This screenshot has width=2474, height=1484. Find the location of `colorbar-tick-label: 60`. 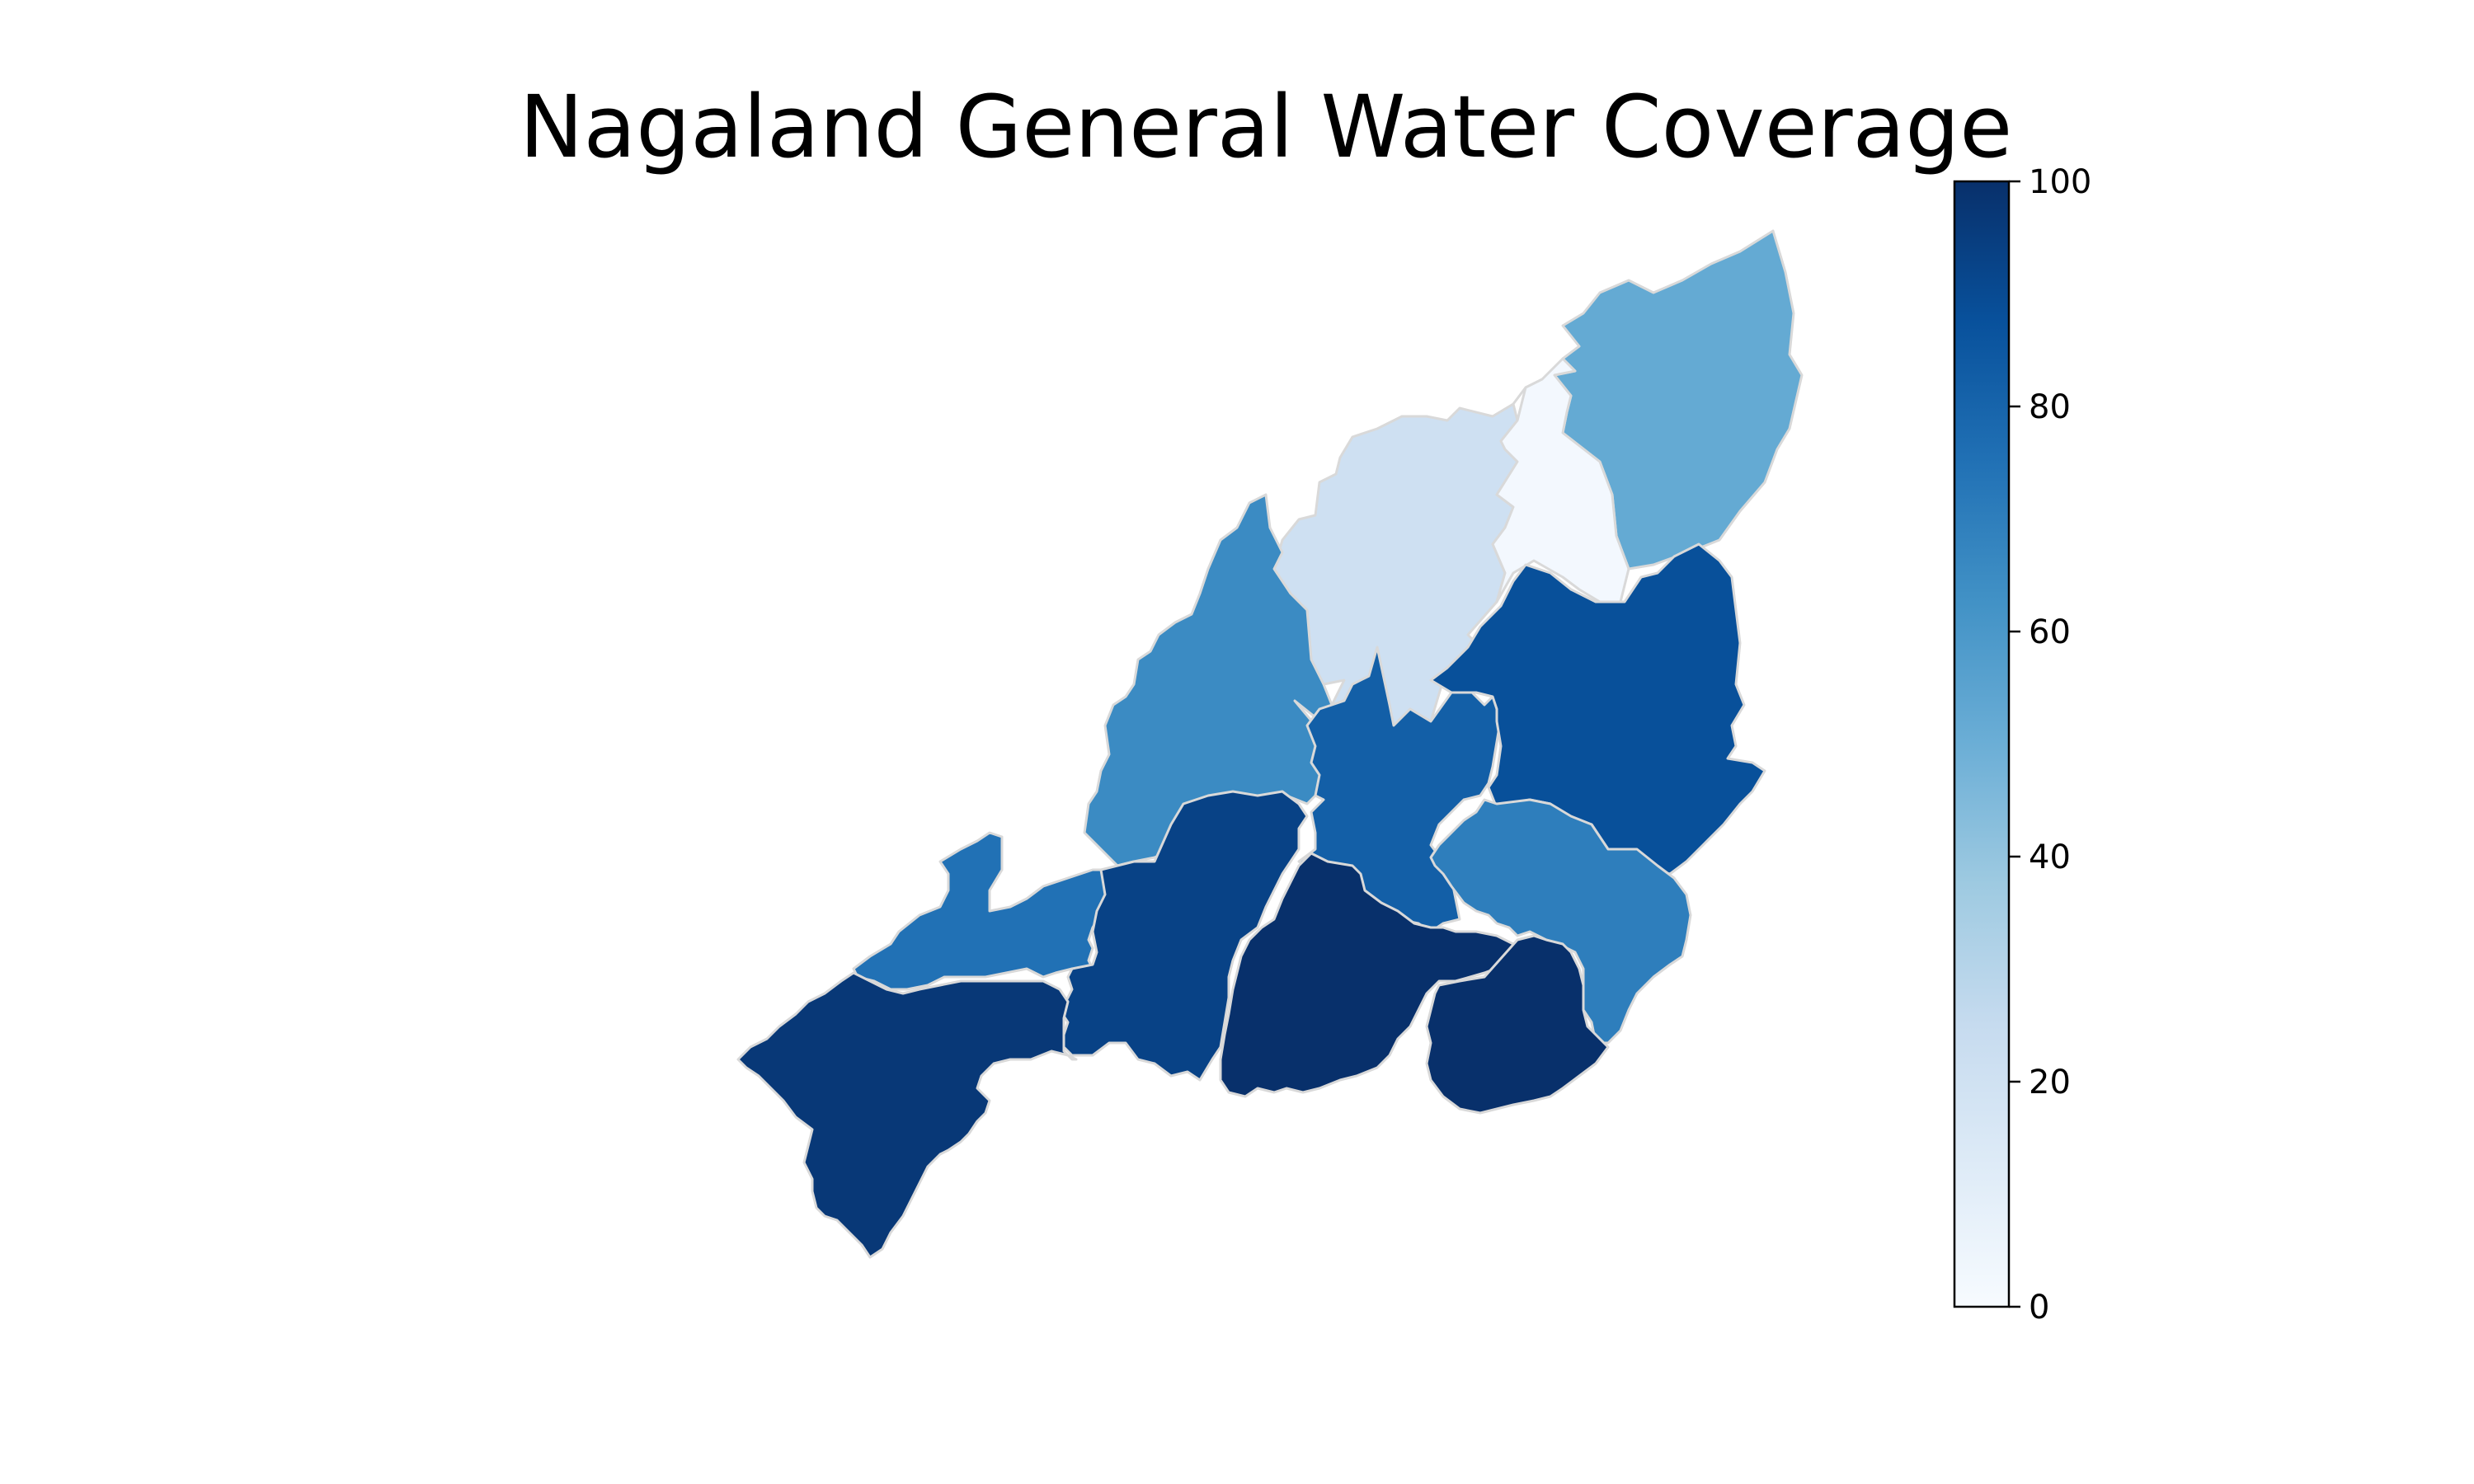

colorbar-tick-label: 60 is located at coordinates (2050, 632).